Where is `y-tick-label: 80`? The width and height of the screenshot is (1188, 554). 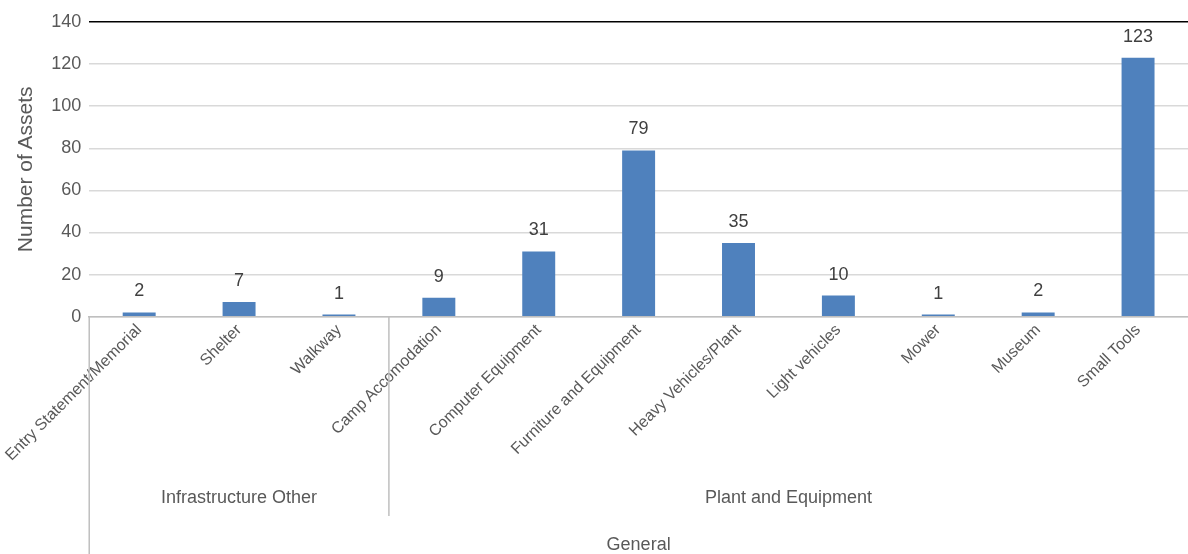
y-tick-label: 80 is located at coordinates (71, 147).